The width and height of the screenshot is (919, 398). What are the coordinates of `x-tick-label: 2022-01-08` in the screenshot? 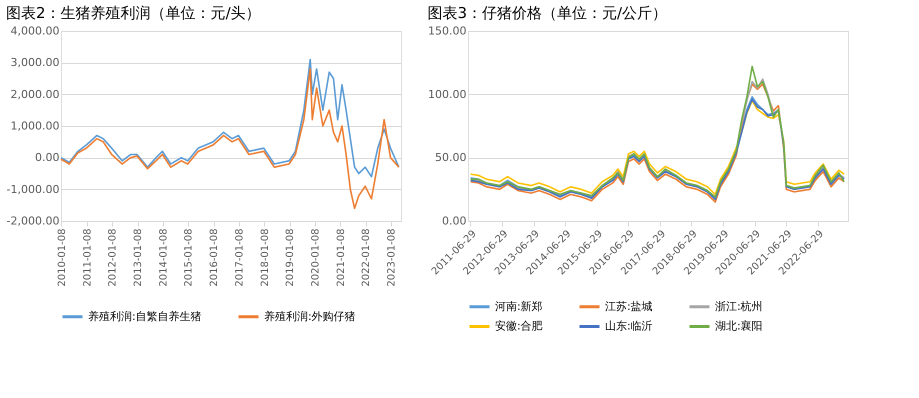 It's located at (366, 257).